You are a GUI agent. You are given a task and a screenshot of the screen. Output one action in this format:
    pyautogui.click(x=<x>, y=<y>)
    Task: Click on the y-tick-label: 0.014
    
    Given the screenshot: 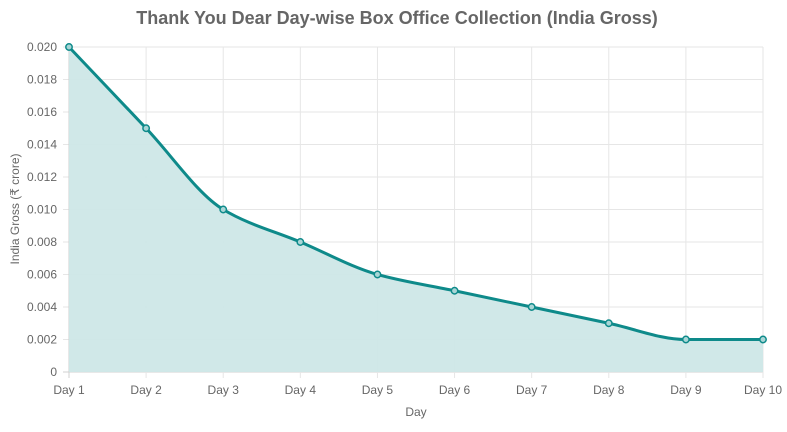 What is the action you would take?
    pyautogui.click(x=42, y=145)
    